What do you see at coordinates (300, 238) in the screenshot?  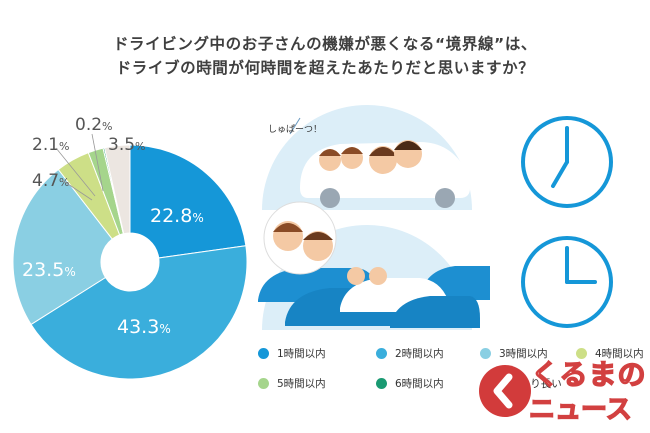 I see `upset-kids-bubble` at bounding box center [300, 238].